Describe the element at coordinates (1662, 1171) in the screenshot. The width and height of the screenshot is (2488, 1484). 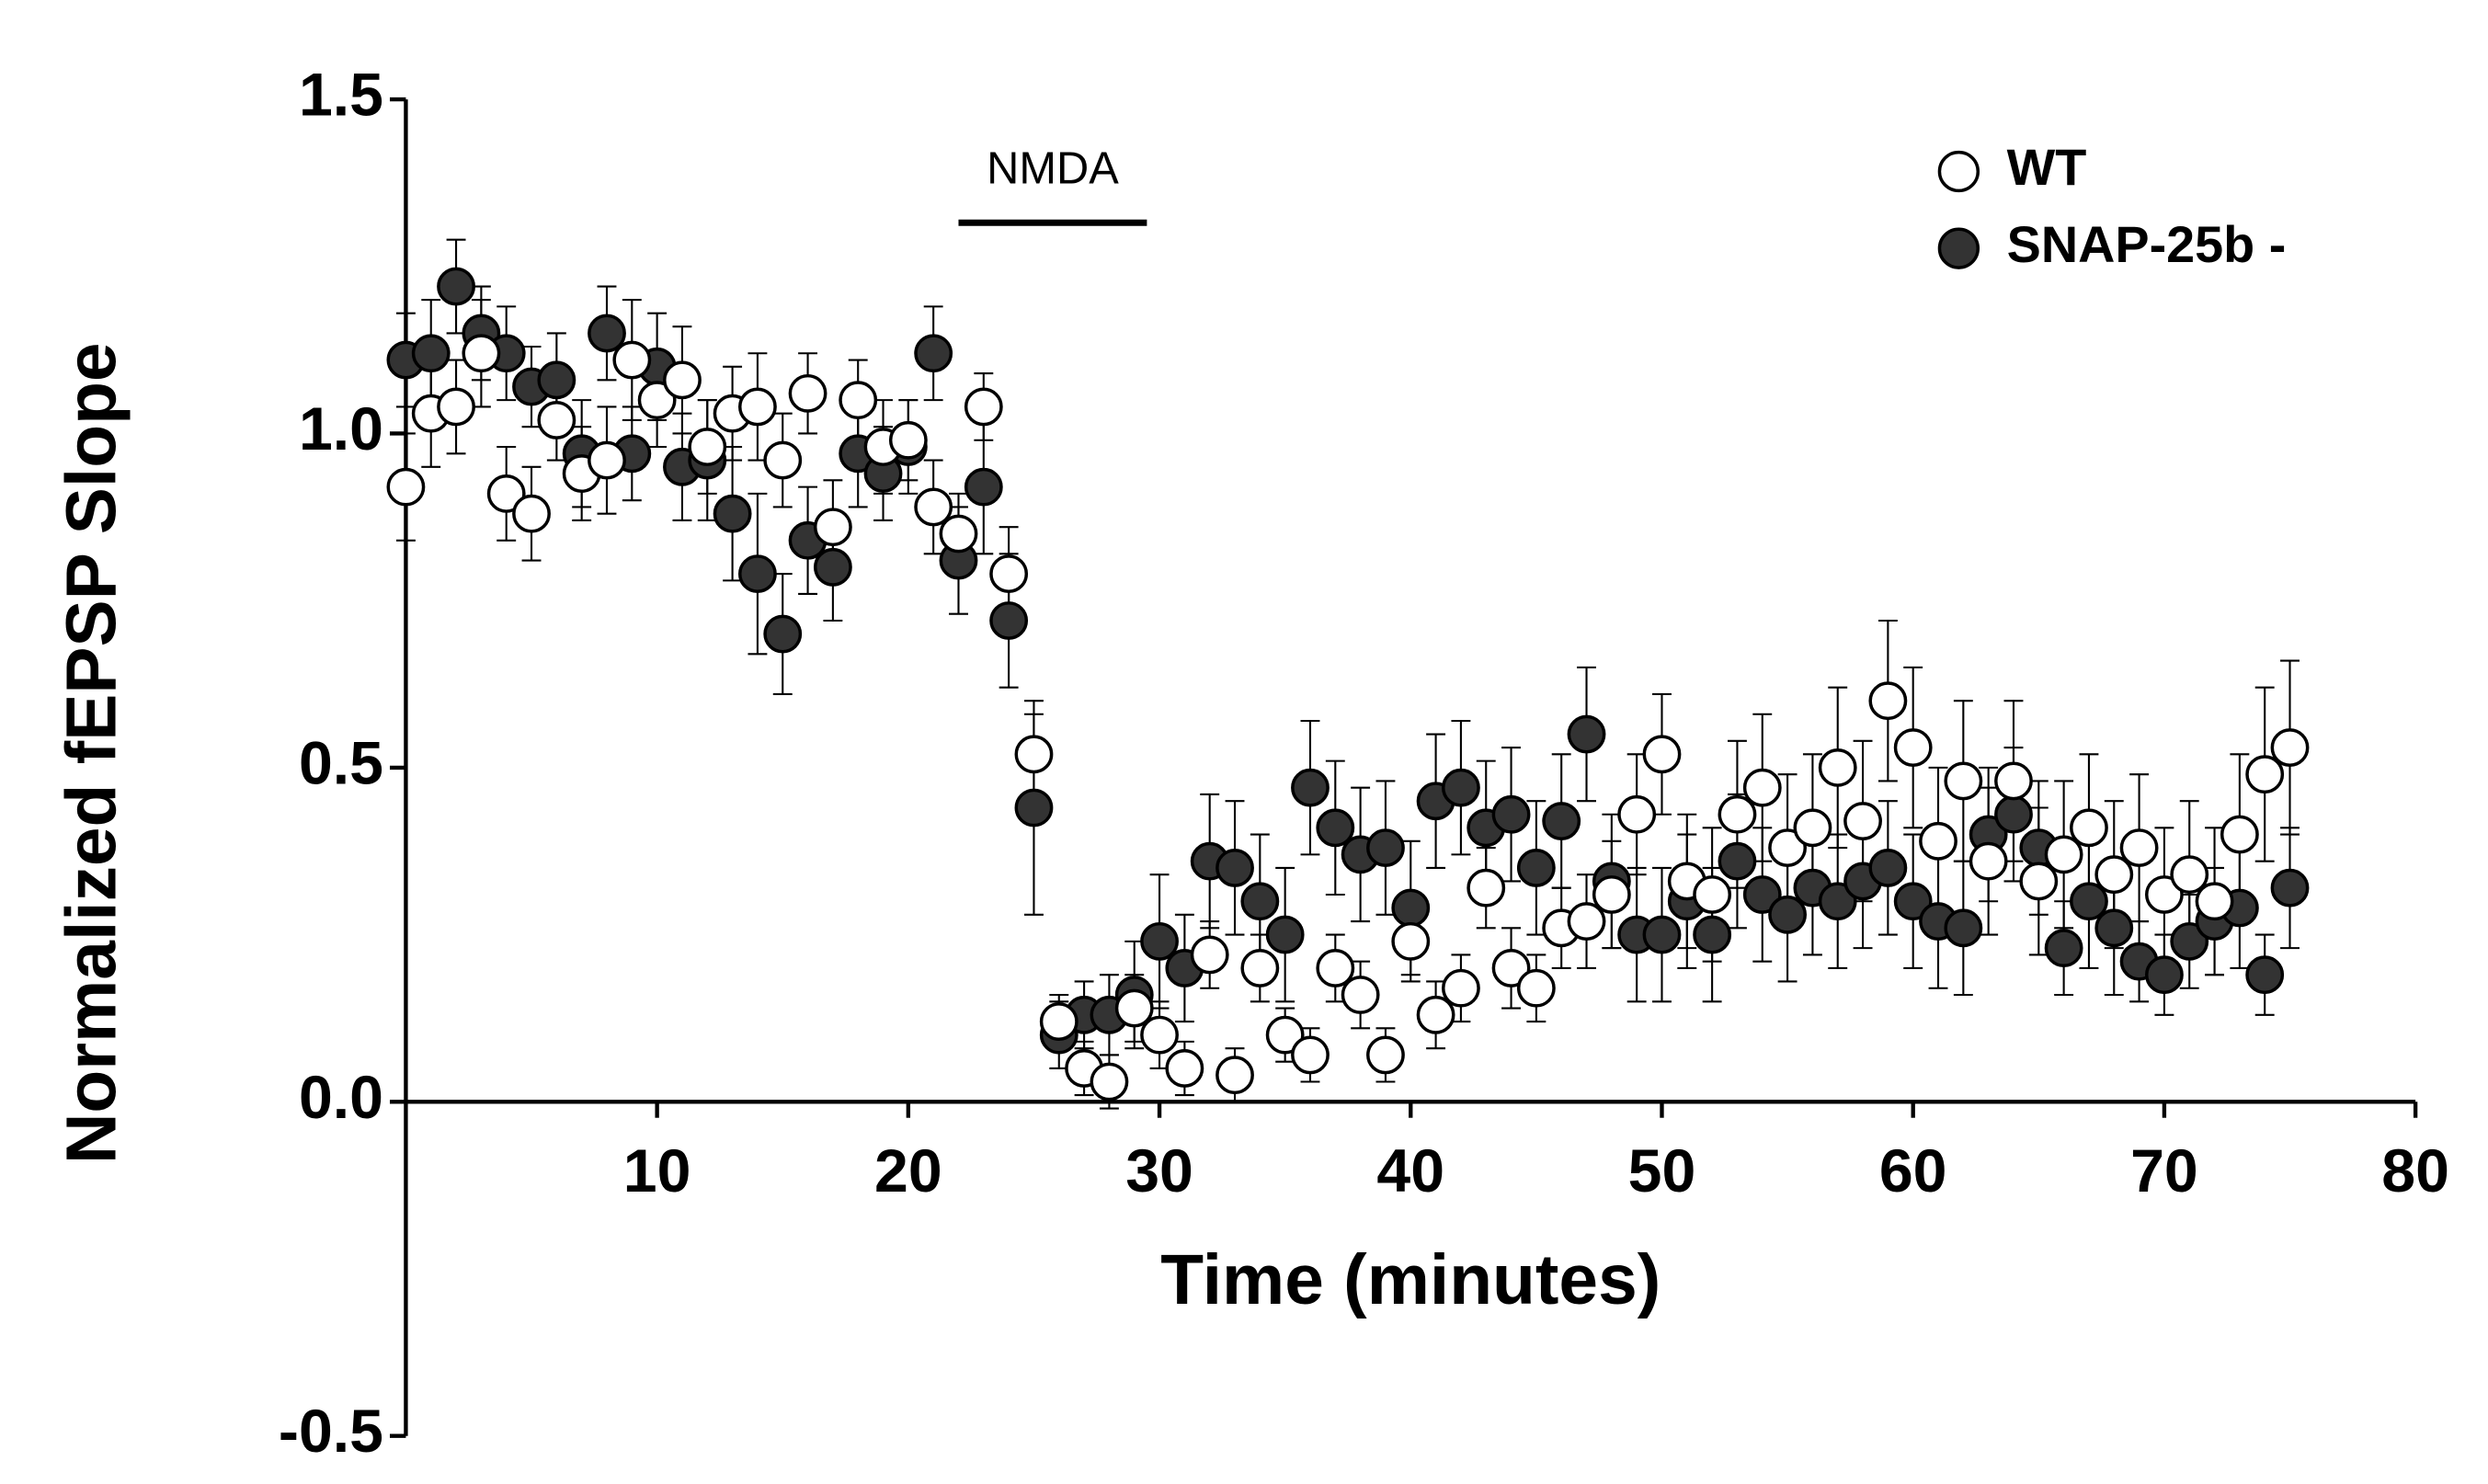
I see `x-tick-label: 50` at that location.